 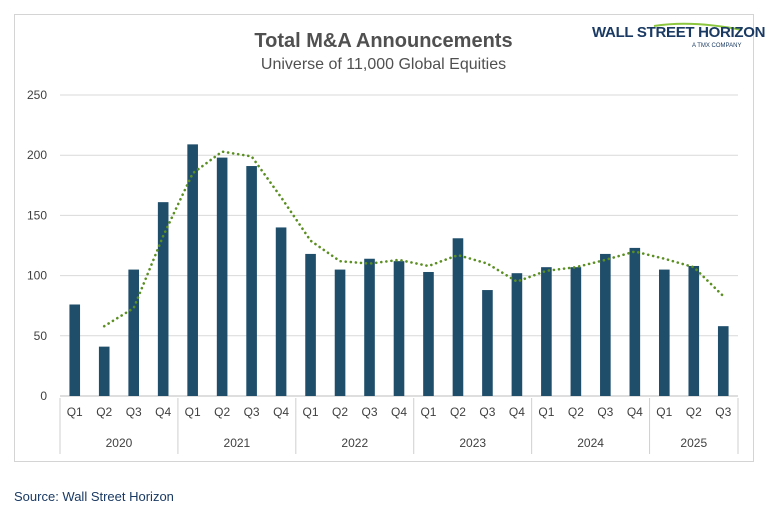 I want to click on year-label: 2020, so click(x=119, y=443).